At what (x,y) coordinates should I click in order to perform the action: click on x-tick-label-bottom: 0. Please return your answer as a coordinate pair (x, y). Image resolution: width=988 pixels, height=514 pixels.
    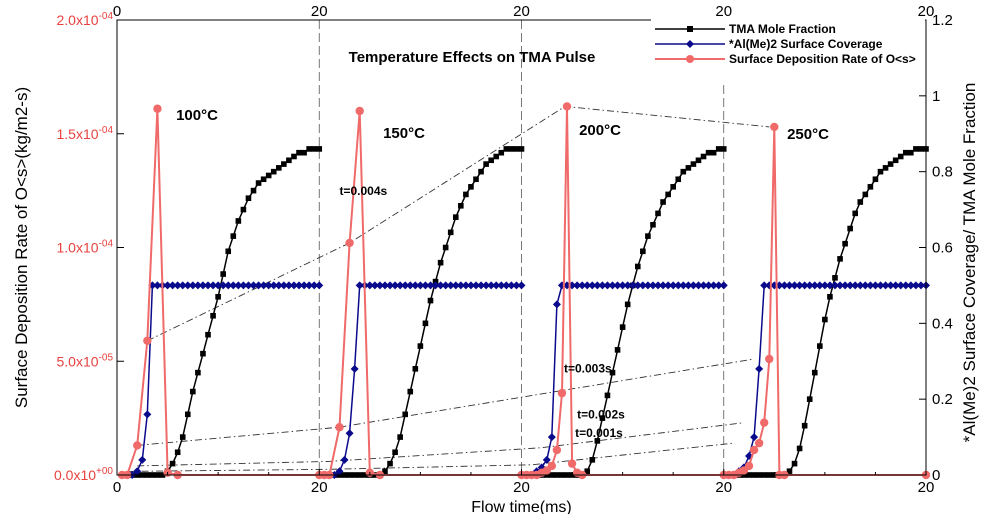
    Looking at the image, I should click on (117, 487).